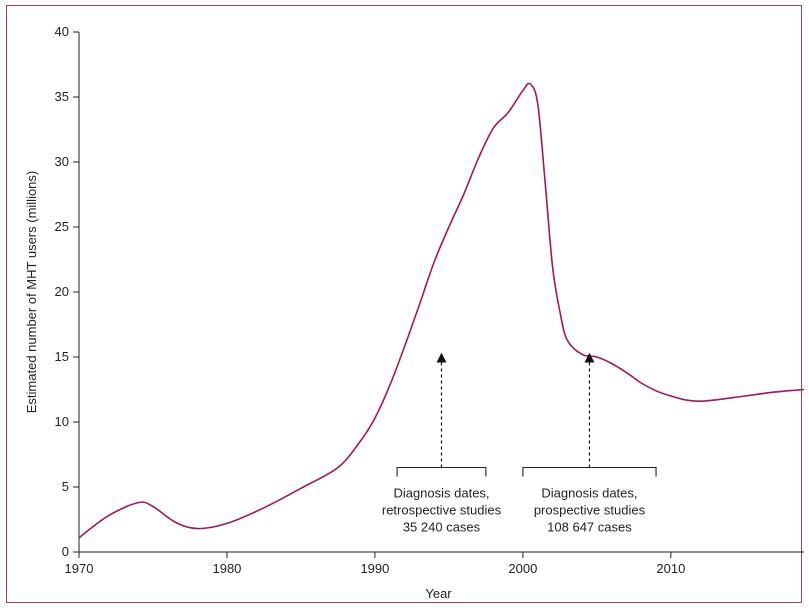 The height and width of the screenshot is (608, 809). Describe the element at coordinates (65, 486) in the screenshot. I see `y-tick-label: 5` at that location.